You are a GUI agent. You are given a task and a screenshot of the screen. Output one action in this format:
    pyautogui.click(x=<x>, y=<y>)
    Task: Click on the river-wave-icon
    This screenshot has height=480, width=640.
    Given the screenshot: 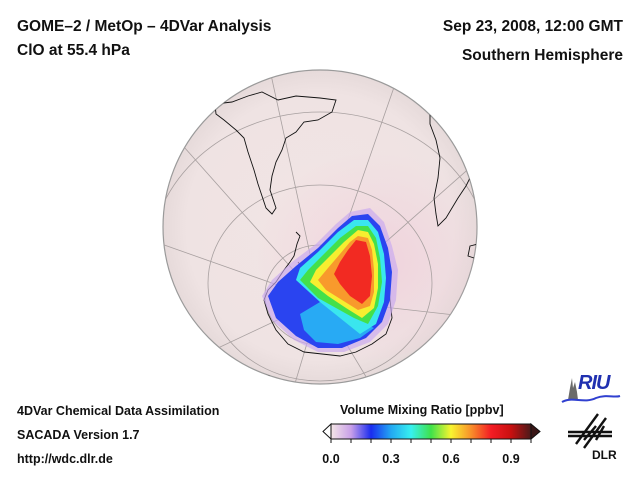 What is the action you would take?
    pyautogui.click(x=591, y=399)
    